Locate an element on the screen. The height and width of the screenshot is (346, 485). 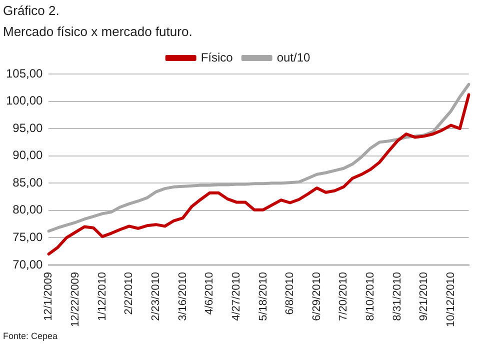
chart-title: Gráfico 2. is located at coordinates (31, 10).